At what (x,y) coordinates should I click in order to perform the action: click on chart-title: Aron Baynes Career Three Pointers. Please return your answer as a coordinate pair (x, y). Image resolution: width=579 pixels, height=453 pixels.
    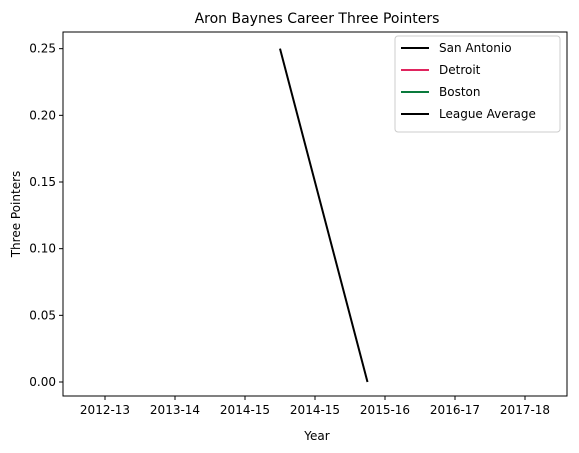
    Looking at the image, I should click on (317, 19).